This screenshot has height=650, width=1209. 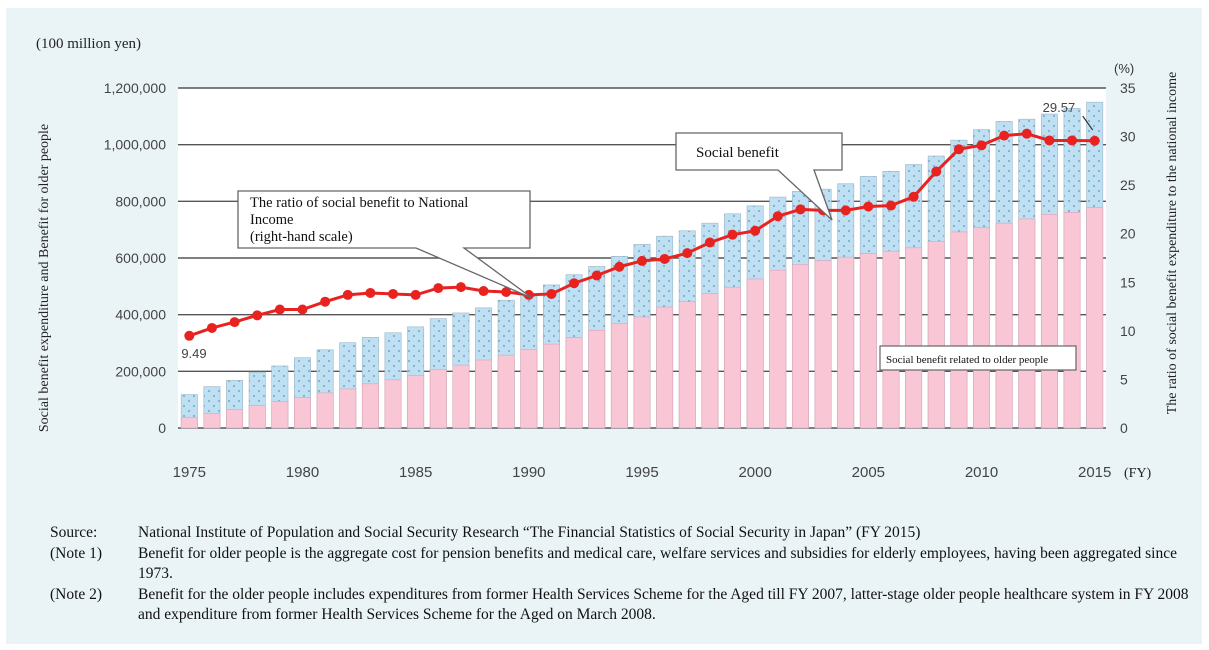 I want to click on end-value-label: 29.57, so click(x=1059, y=107).